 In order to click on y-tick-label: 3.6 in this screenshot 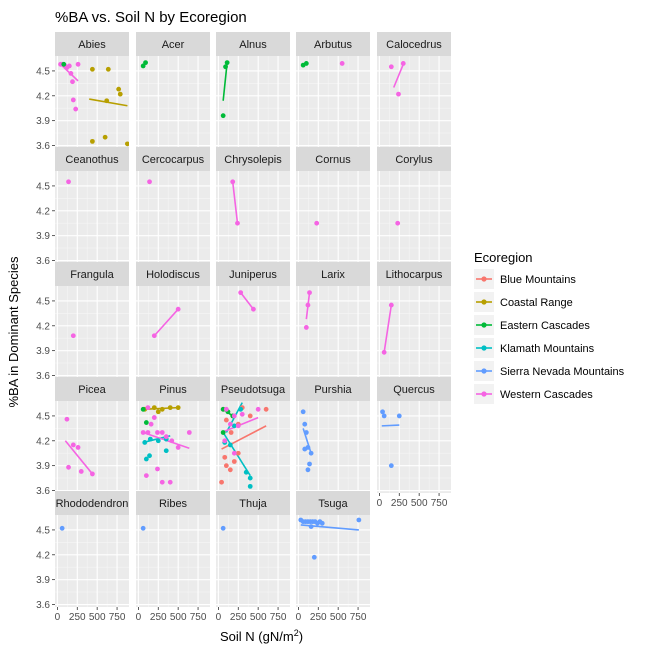, I will do `click(43, 376)`.